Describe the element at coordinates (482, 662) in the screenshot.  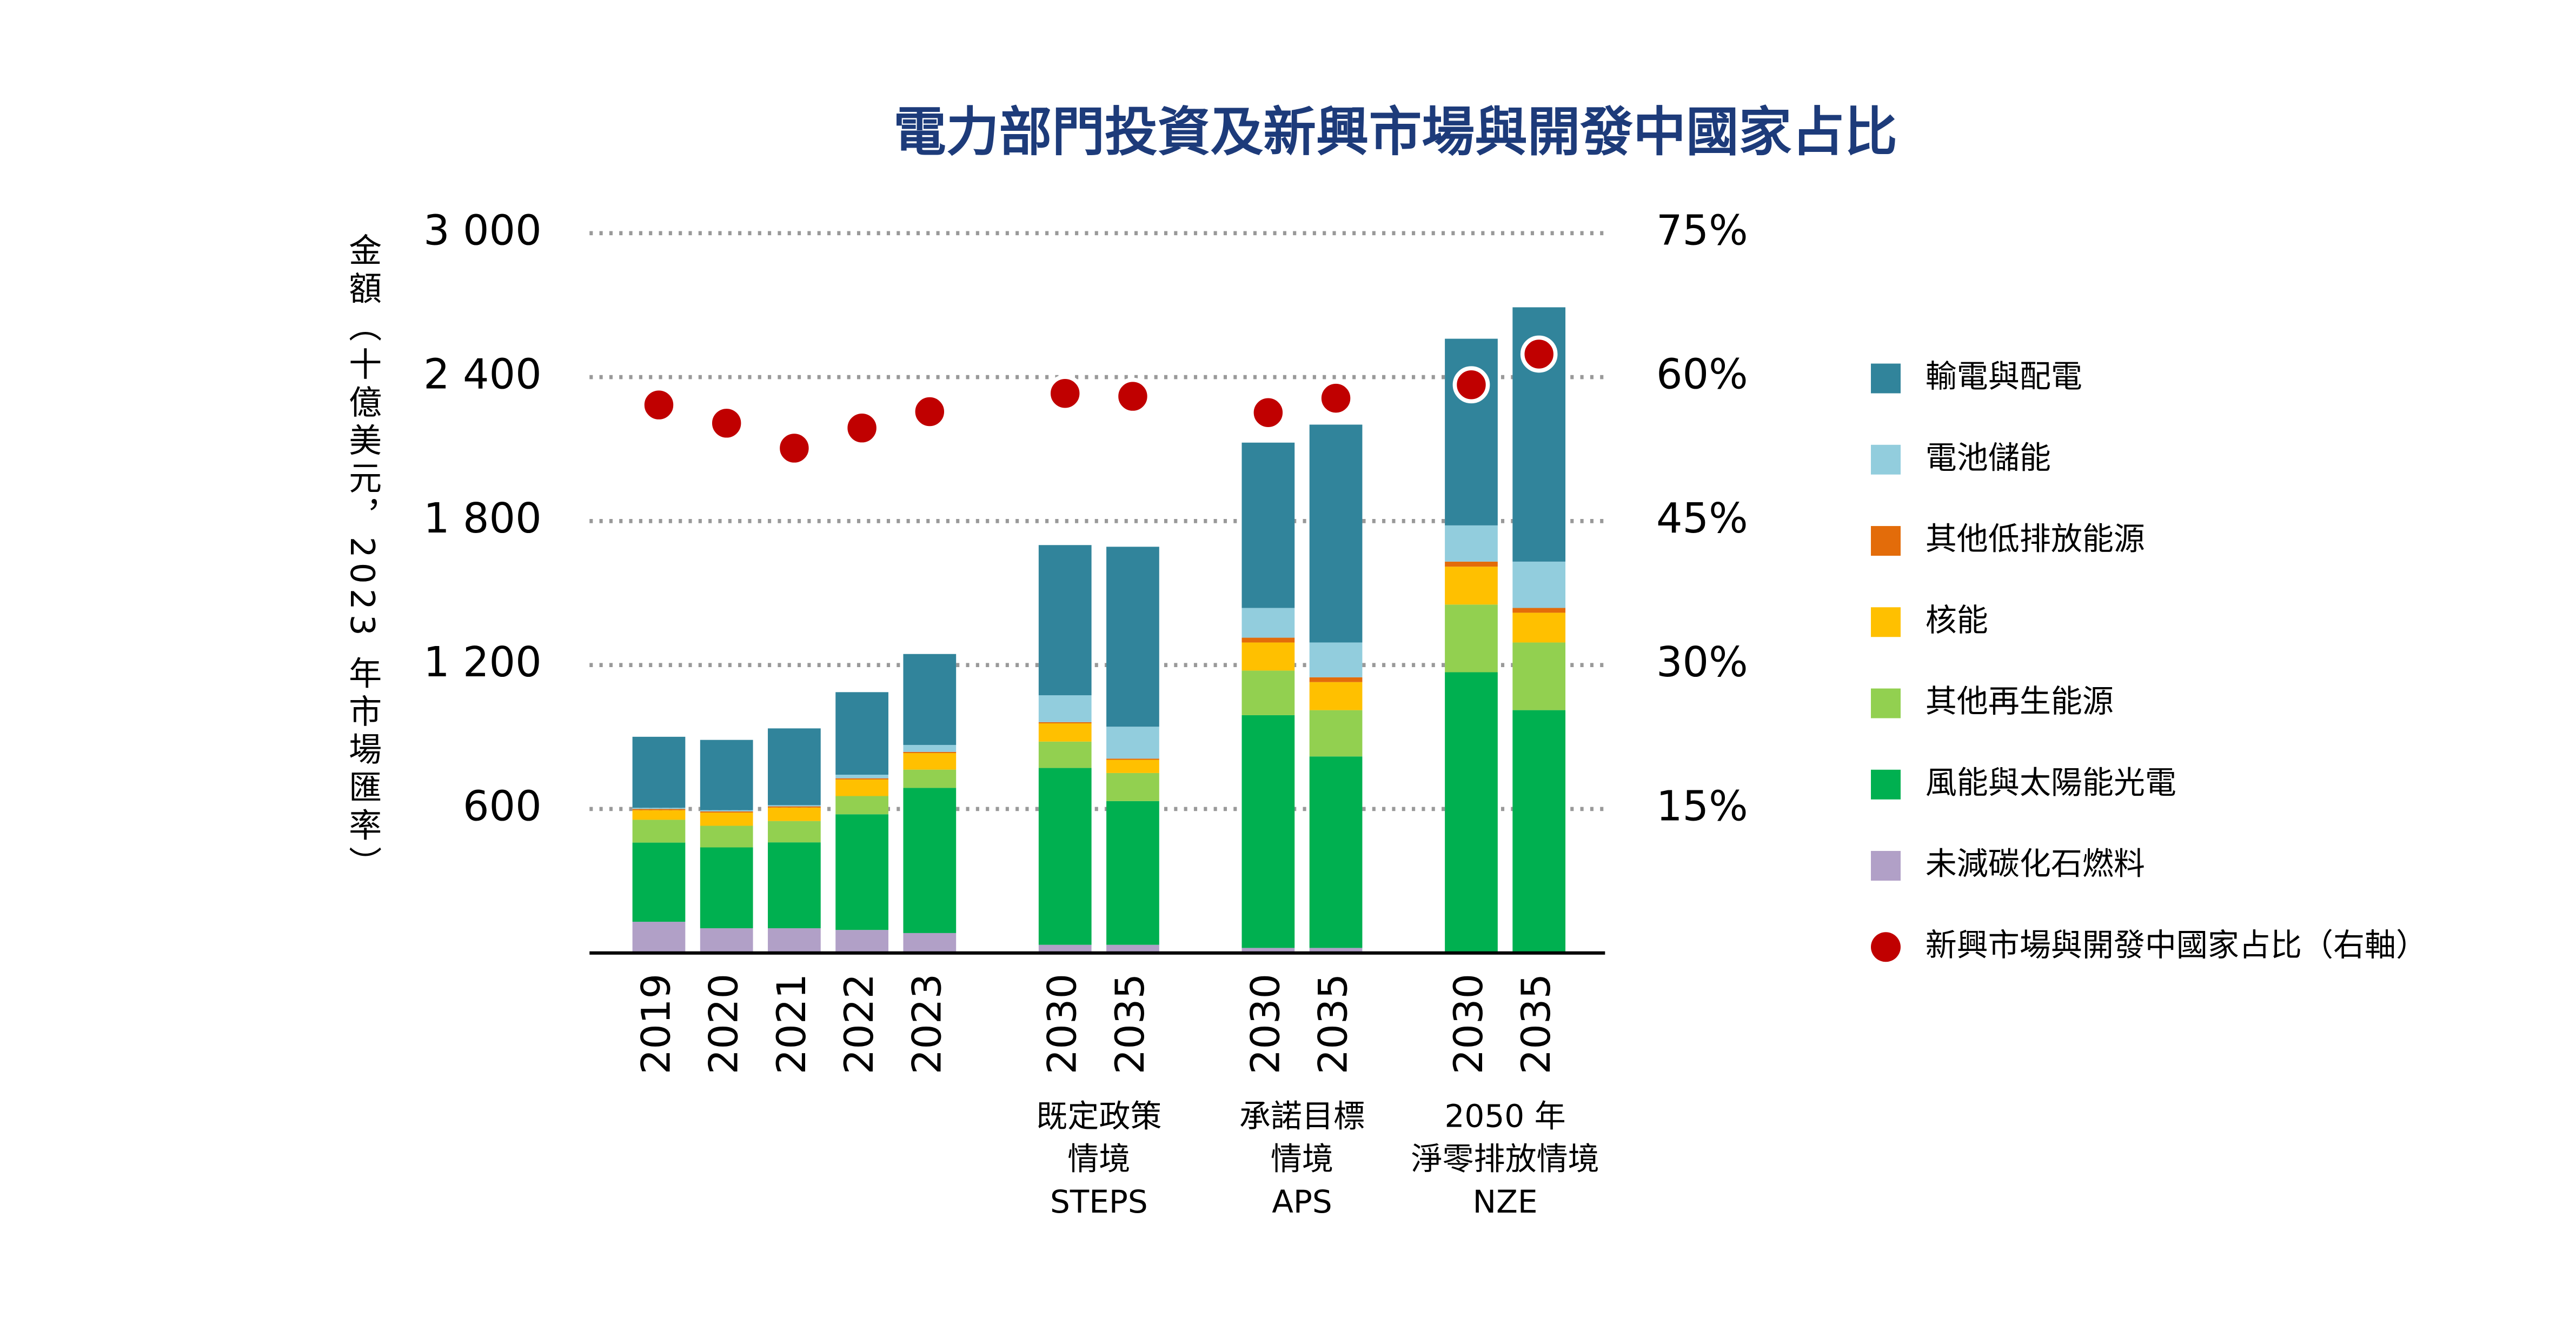
I see `y-tick-label: 1 200` at that location.